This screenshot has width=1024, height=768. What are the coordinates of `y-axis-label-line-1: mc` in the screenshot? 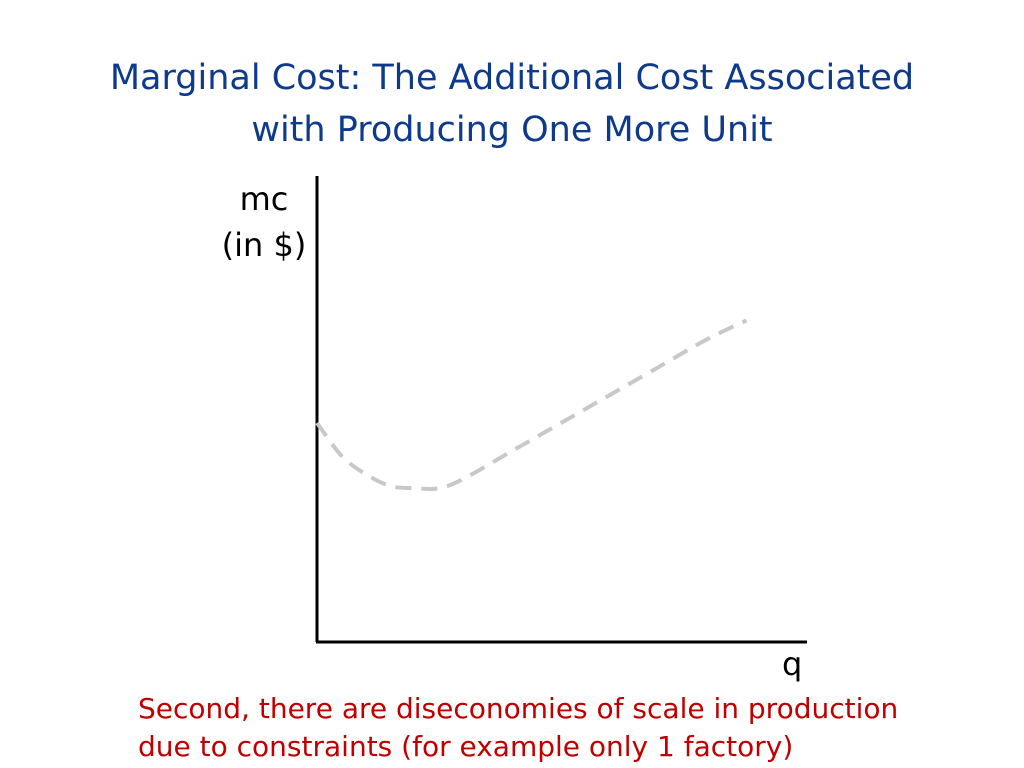 It's located at (264, 199).